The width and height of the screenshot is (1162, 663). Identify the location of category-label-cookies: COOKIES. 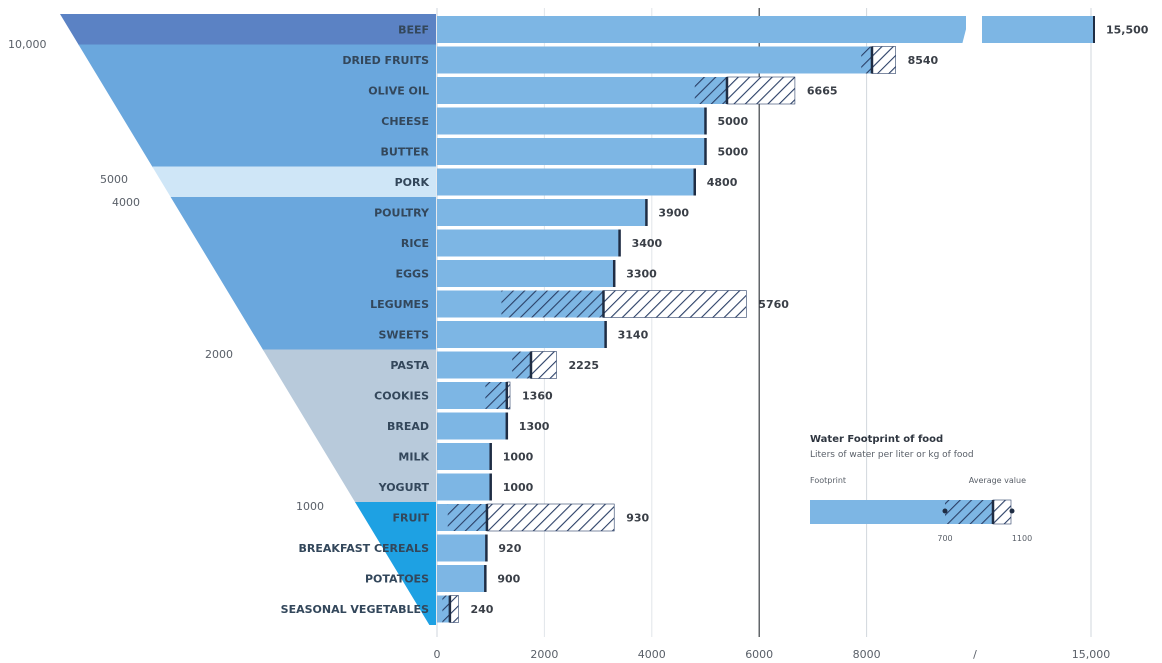
(401, 396).